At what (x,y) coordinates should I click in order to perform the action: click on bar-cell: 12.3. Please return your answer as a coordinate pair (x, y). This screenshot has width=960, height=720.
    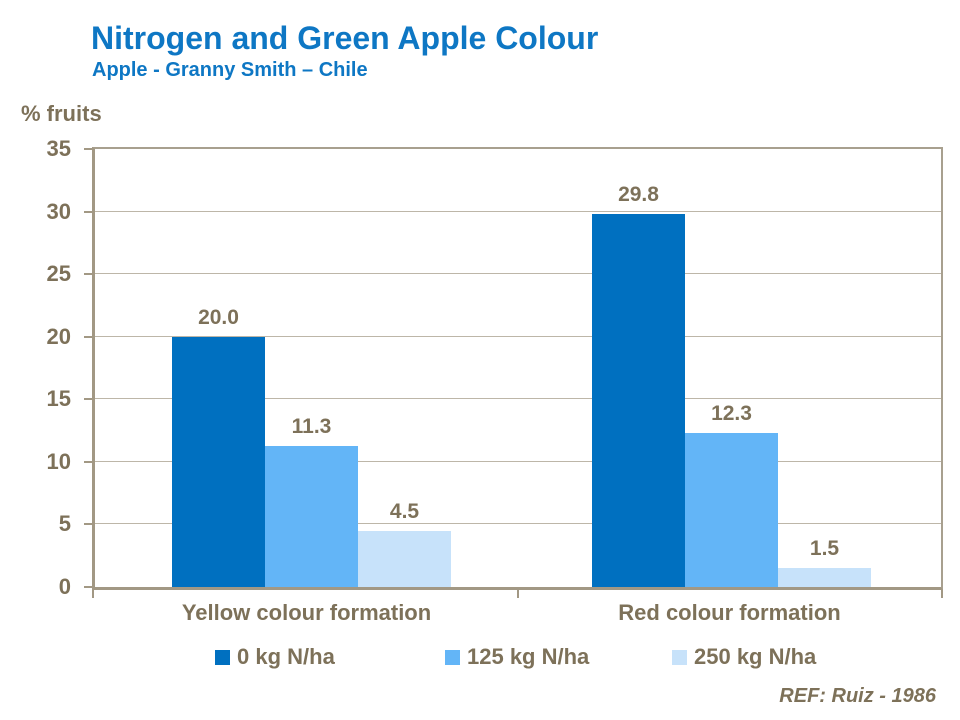
    Looking at the image, I should click on (731, 368).